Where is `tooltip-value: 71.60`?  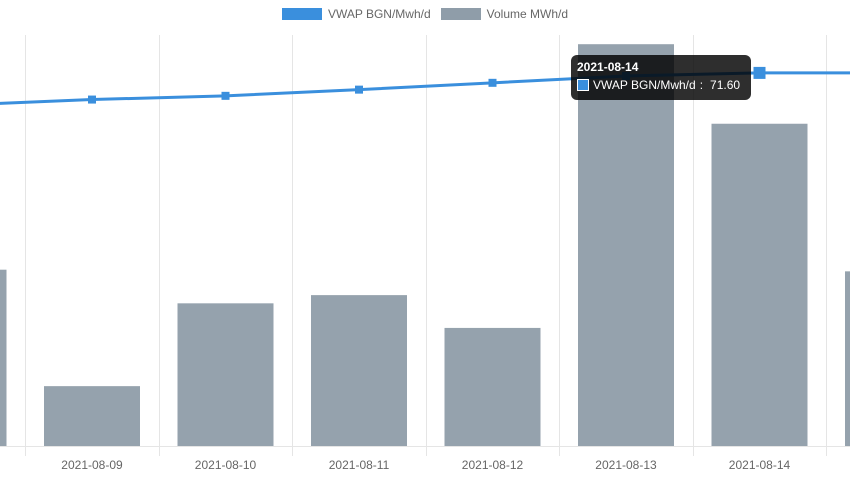 tooltip-value: 71.60 is located at coordinates (725, 85).